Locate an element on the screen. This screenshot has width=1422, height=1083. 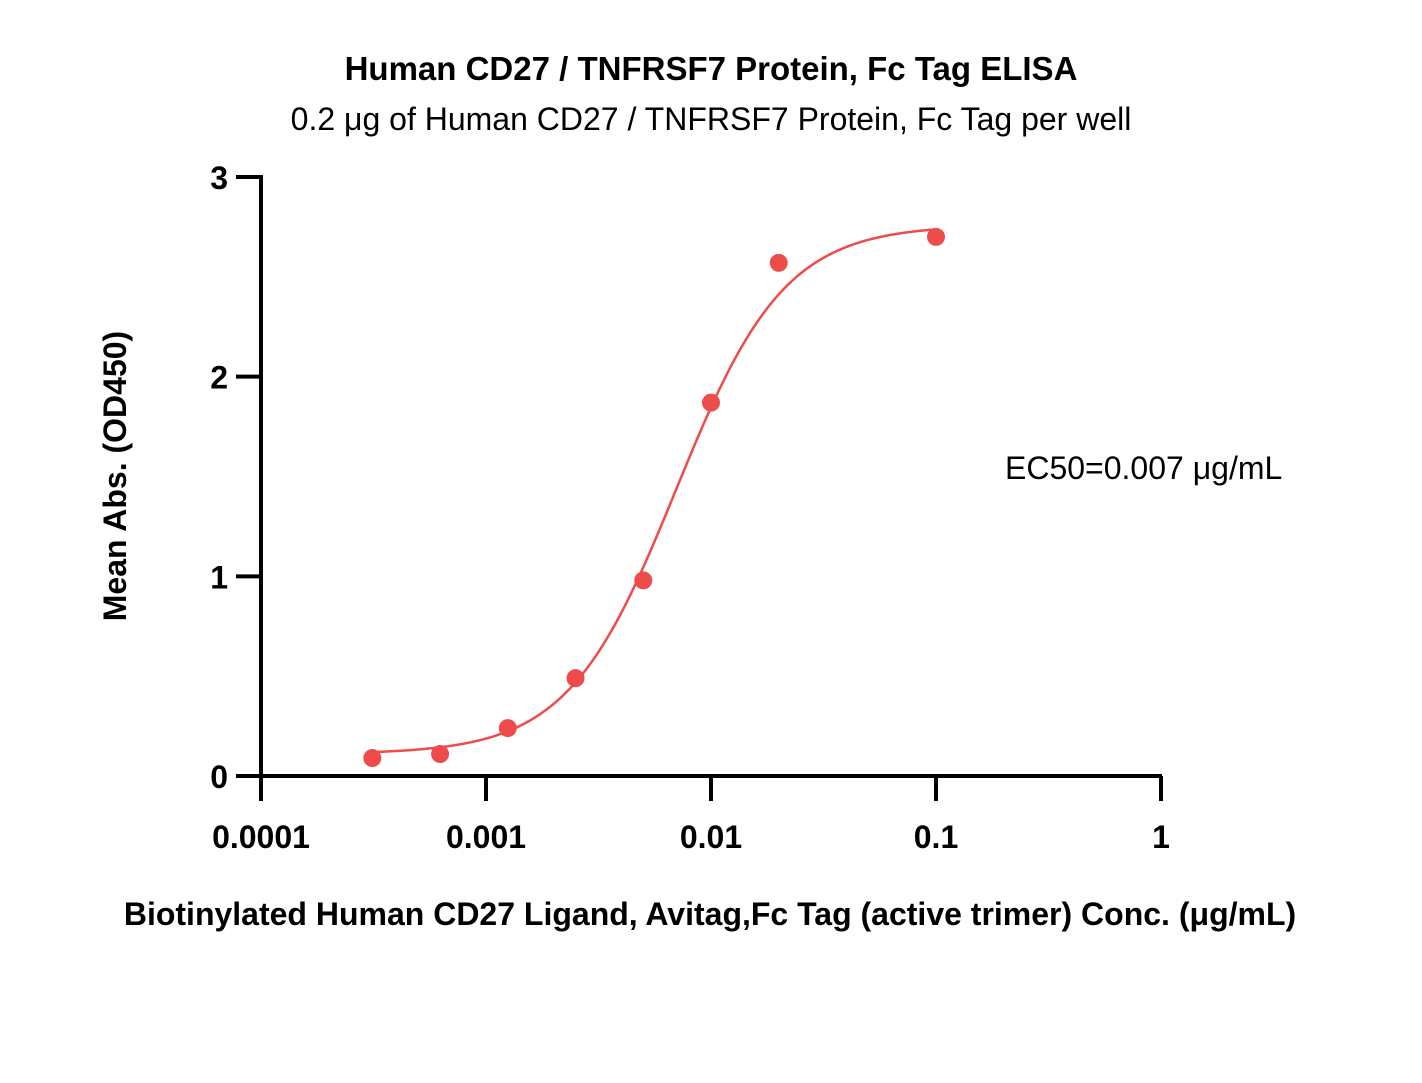
y-tick-label: 0 is located at coordinates (219, 777).